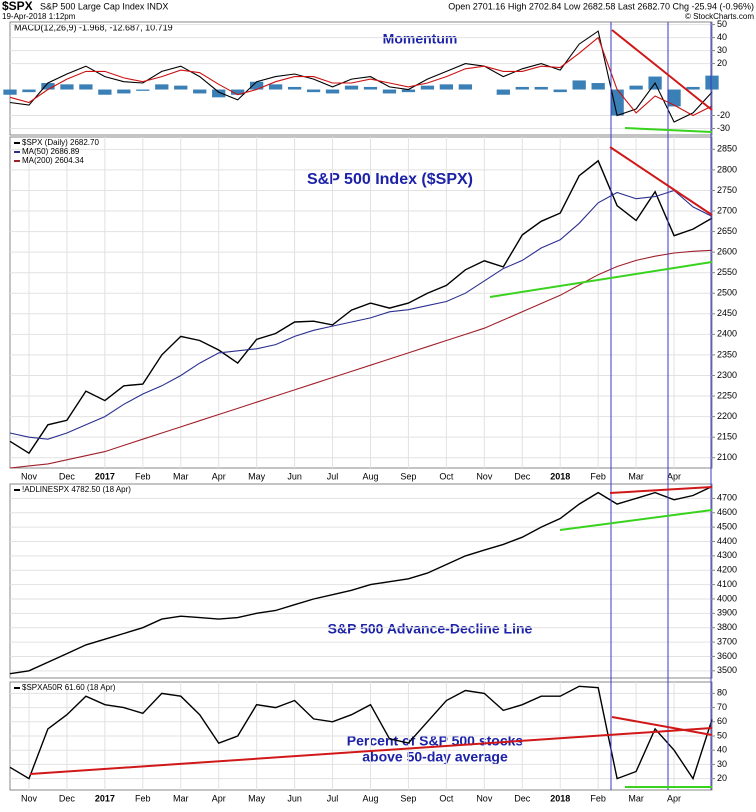 This screenshot has height=812, width=756. I want to click on y-tick-label: 2600, so click(727, 252).